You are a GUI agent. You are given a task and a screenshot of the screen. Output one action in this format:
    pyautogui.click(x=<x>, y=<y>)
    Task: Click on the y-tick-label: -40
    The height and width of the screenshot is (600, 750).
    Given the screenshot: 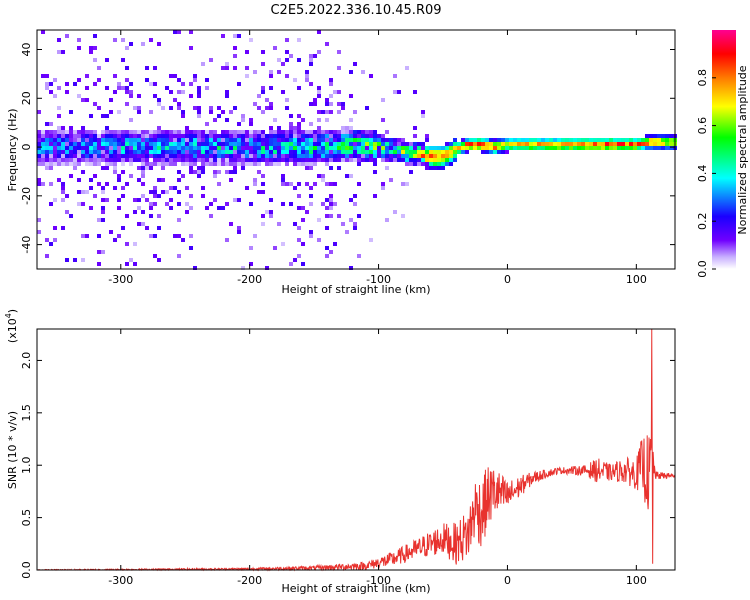 What is the action you would take?
    pyautogui.click(x=26, y=245)
    